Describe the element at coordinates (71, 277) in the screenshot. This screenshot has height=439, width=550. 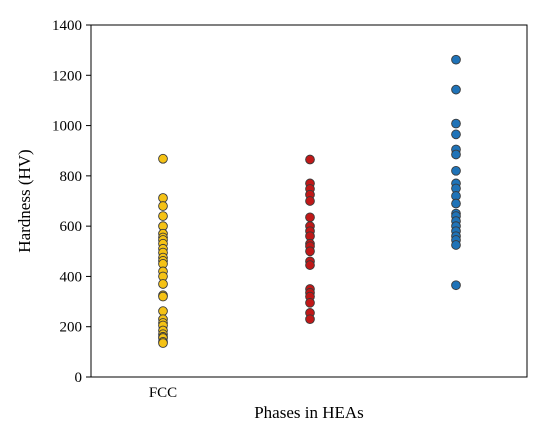
I see `y-tick-label: 400` at that location.